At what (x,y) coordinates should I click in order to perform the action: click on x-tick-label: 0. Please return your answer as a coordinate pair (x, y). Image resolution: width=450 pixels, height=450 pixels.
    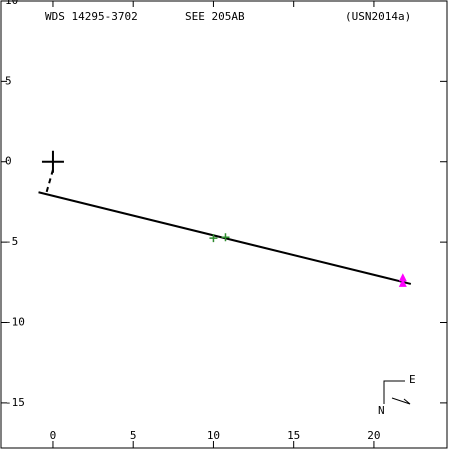
    Looking at the image, I should click on (53, 435).